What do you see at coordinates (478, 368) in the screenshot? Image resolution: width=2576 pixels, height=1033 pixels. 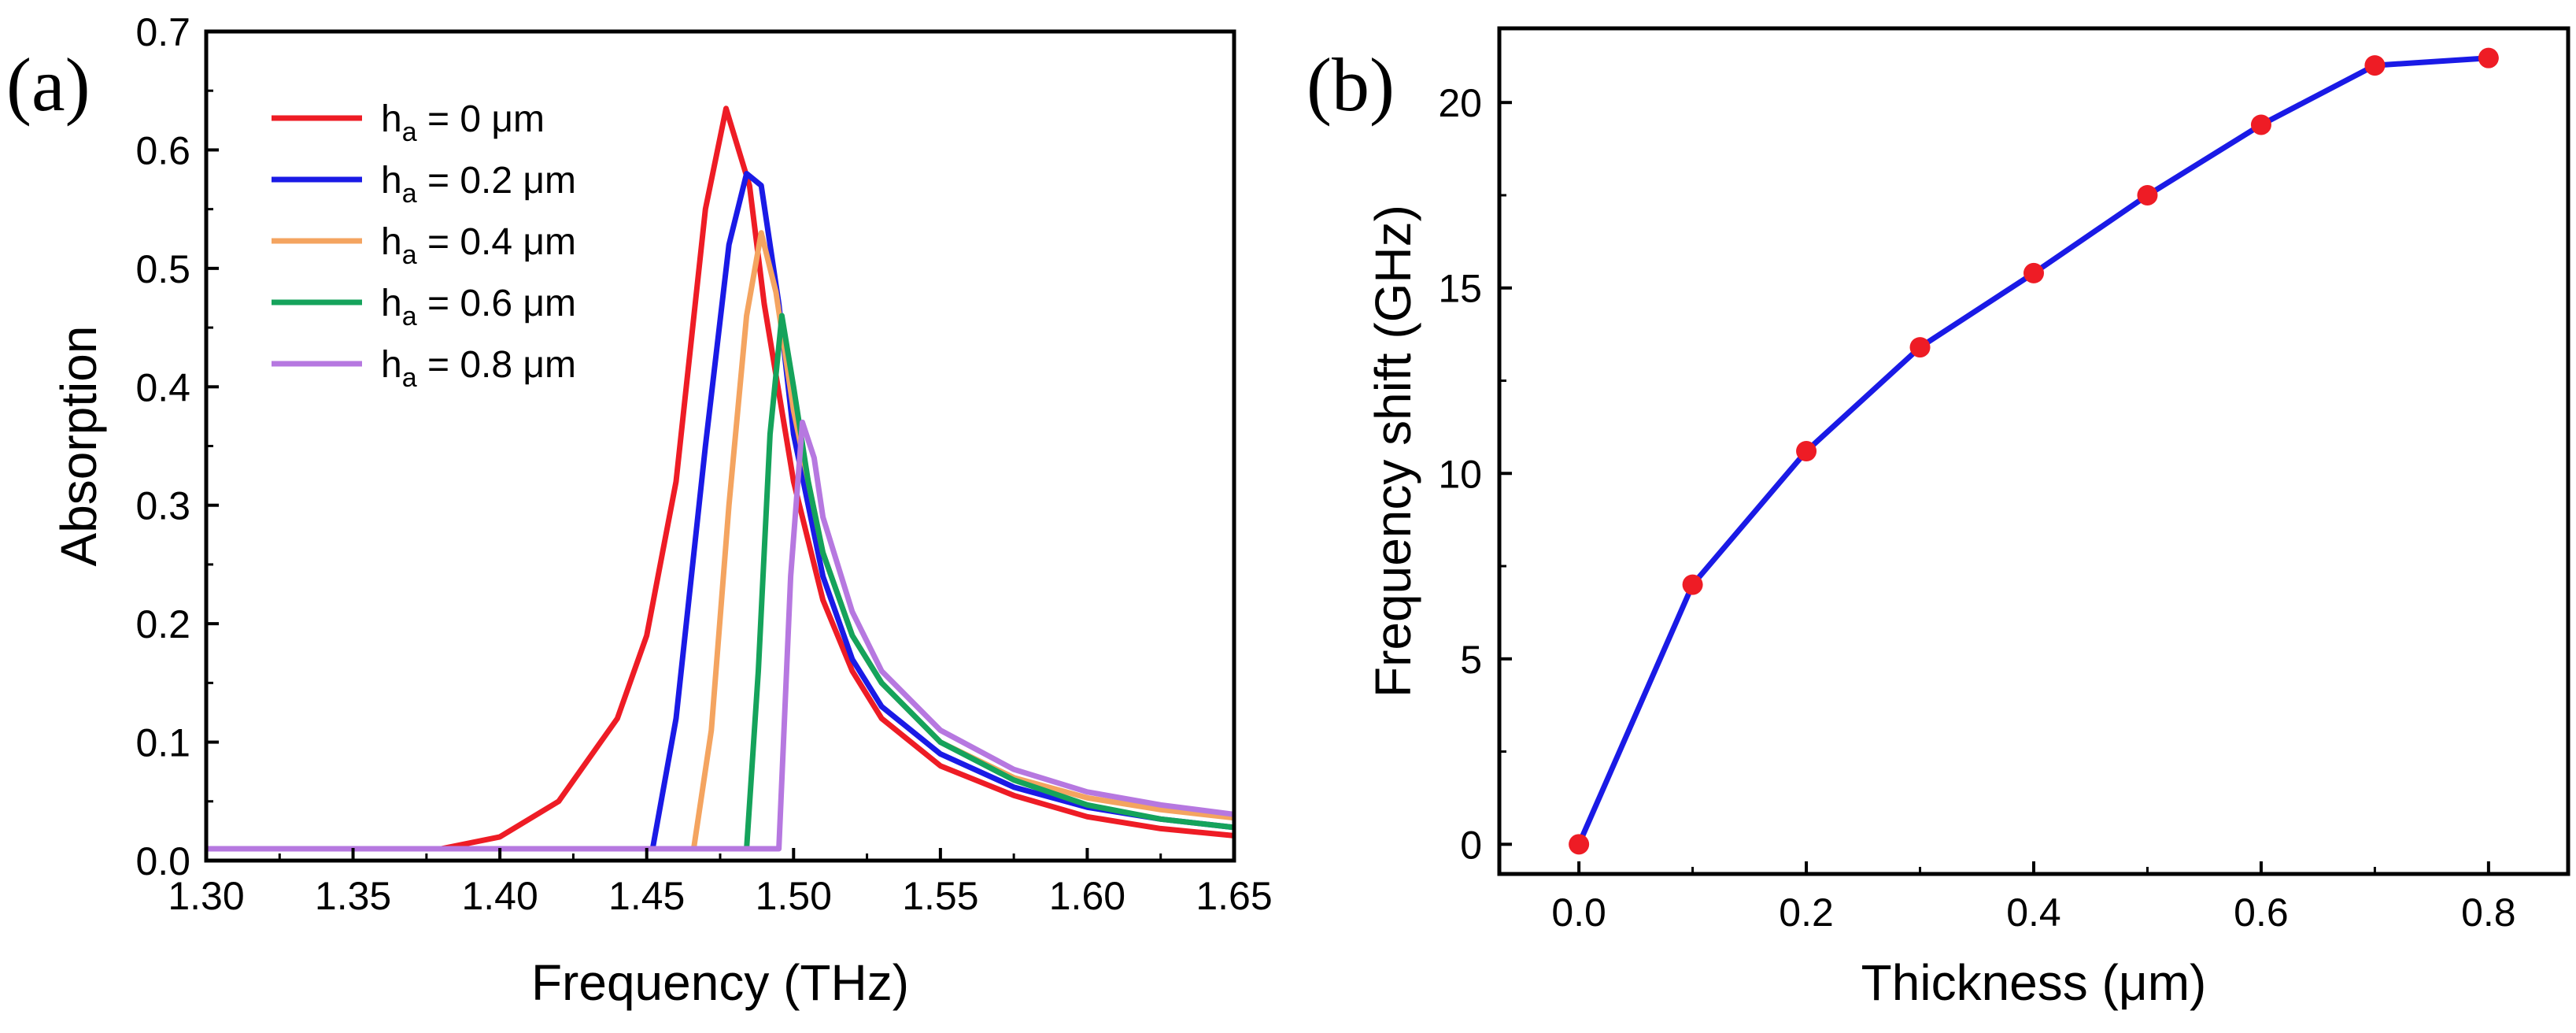 I see `legend-label-4: ha = 0.8 μm` at bounding box center [478, 368].